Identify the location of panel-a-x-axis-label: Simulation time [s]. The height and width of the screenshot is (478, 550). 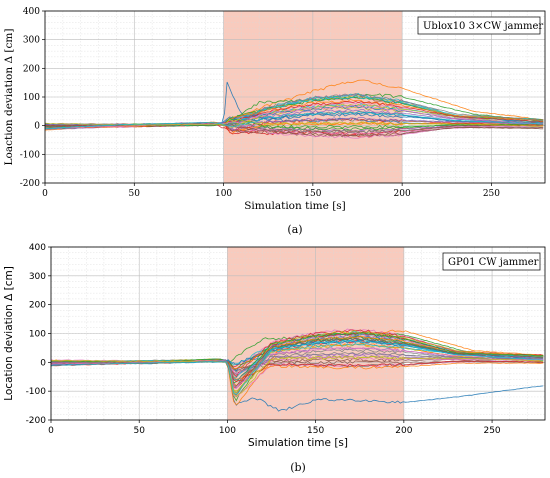
(295, 206).